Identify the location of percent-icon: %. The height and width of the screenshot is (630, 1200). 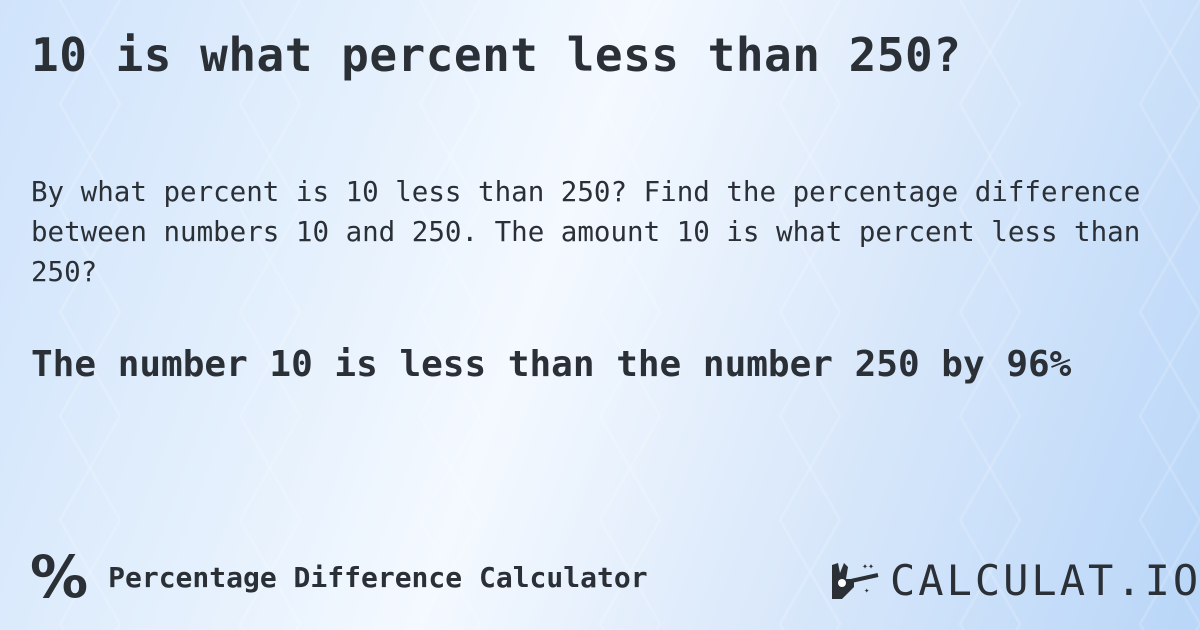
(59, 577).